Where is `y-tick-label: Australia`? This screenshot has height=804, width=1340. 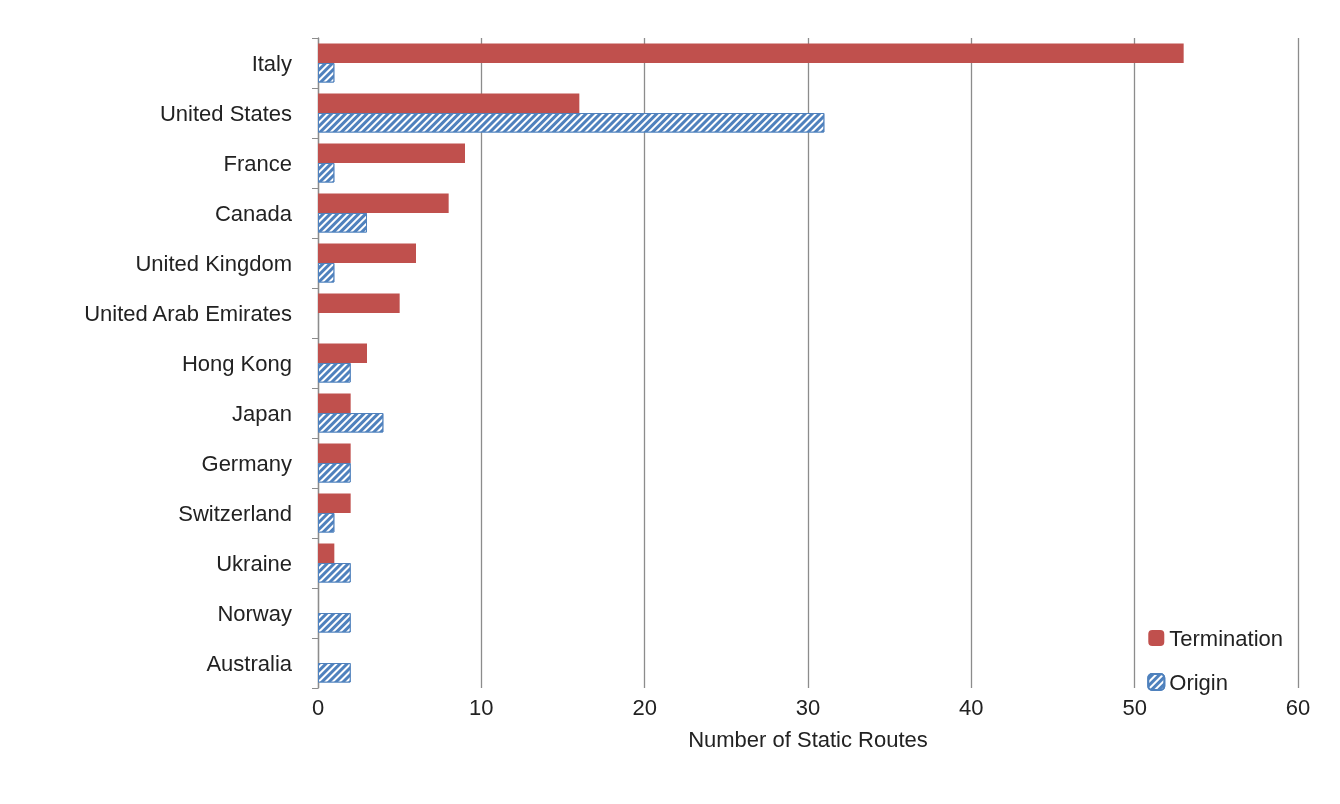
y-tick-label: Australia is located at coordinates (249, 663).